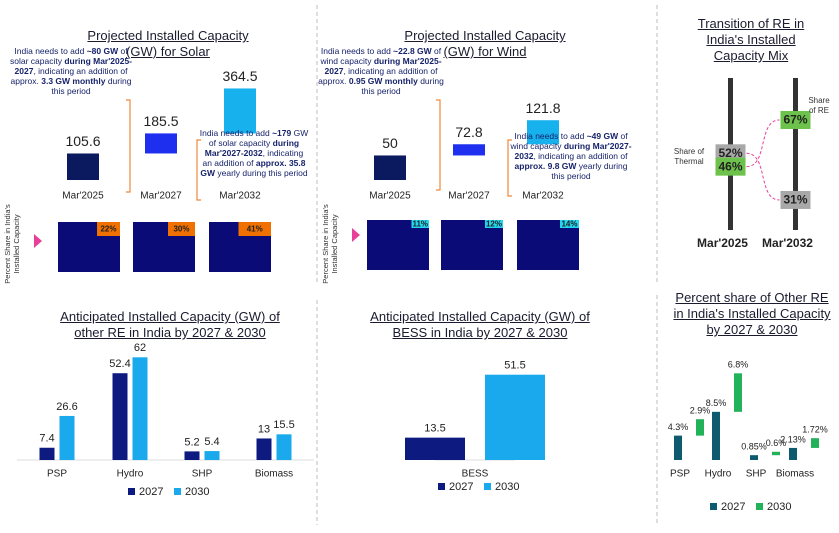 Image resolution: width=839 pixels, height=533 pixels. I want to click on annotation-part: of solar capacity, so click(68, 56).